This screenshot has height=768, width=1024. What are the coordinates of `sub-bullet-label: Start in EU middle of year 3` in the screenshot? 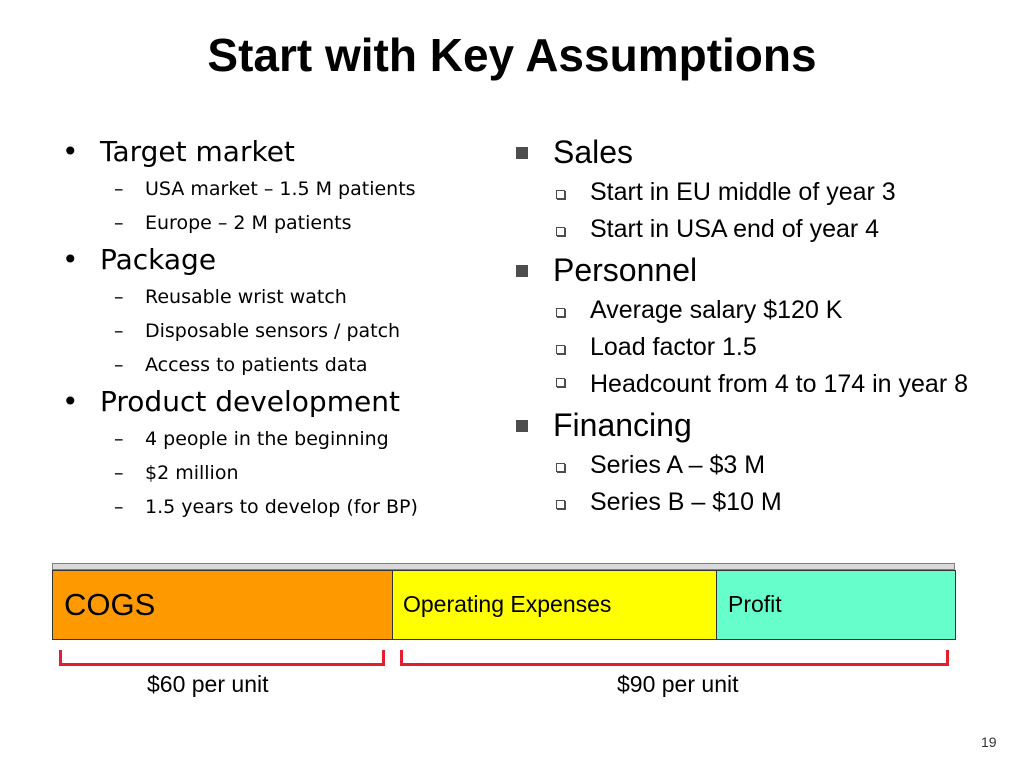 It's located at (743, 192).